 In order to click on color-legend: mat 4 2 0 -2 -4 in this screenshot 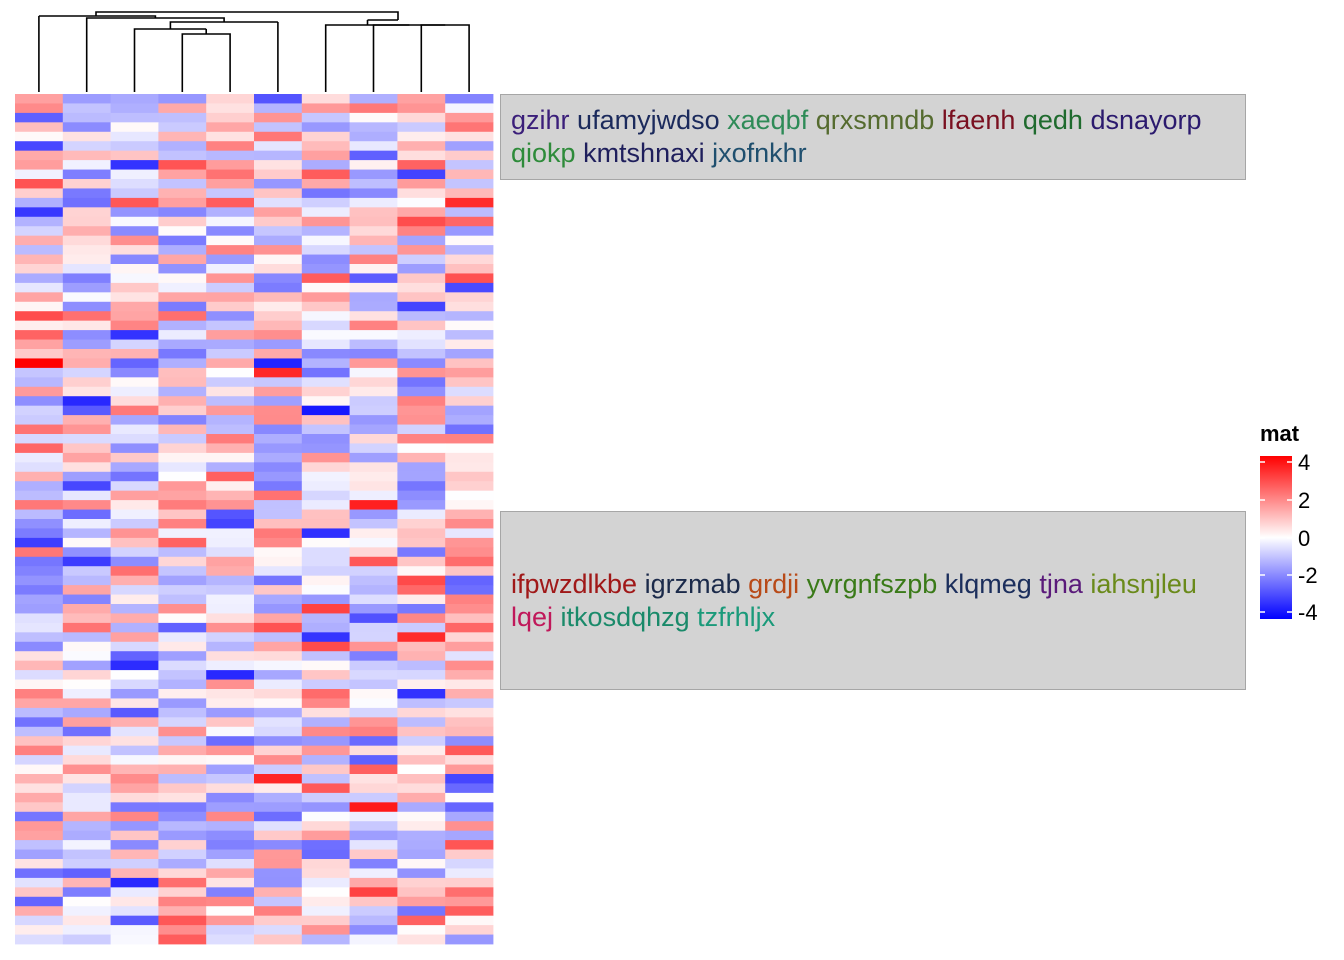, I will do `click(1298, 525)`.